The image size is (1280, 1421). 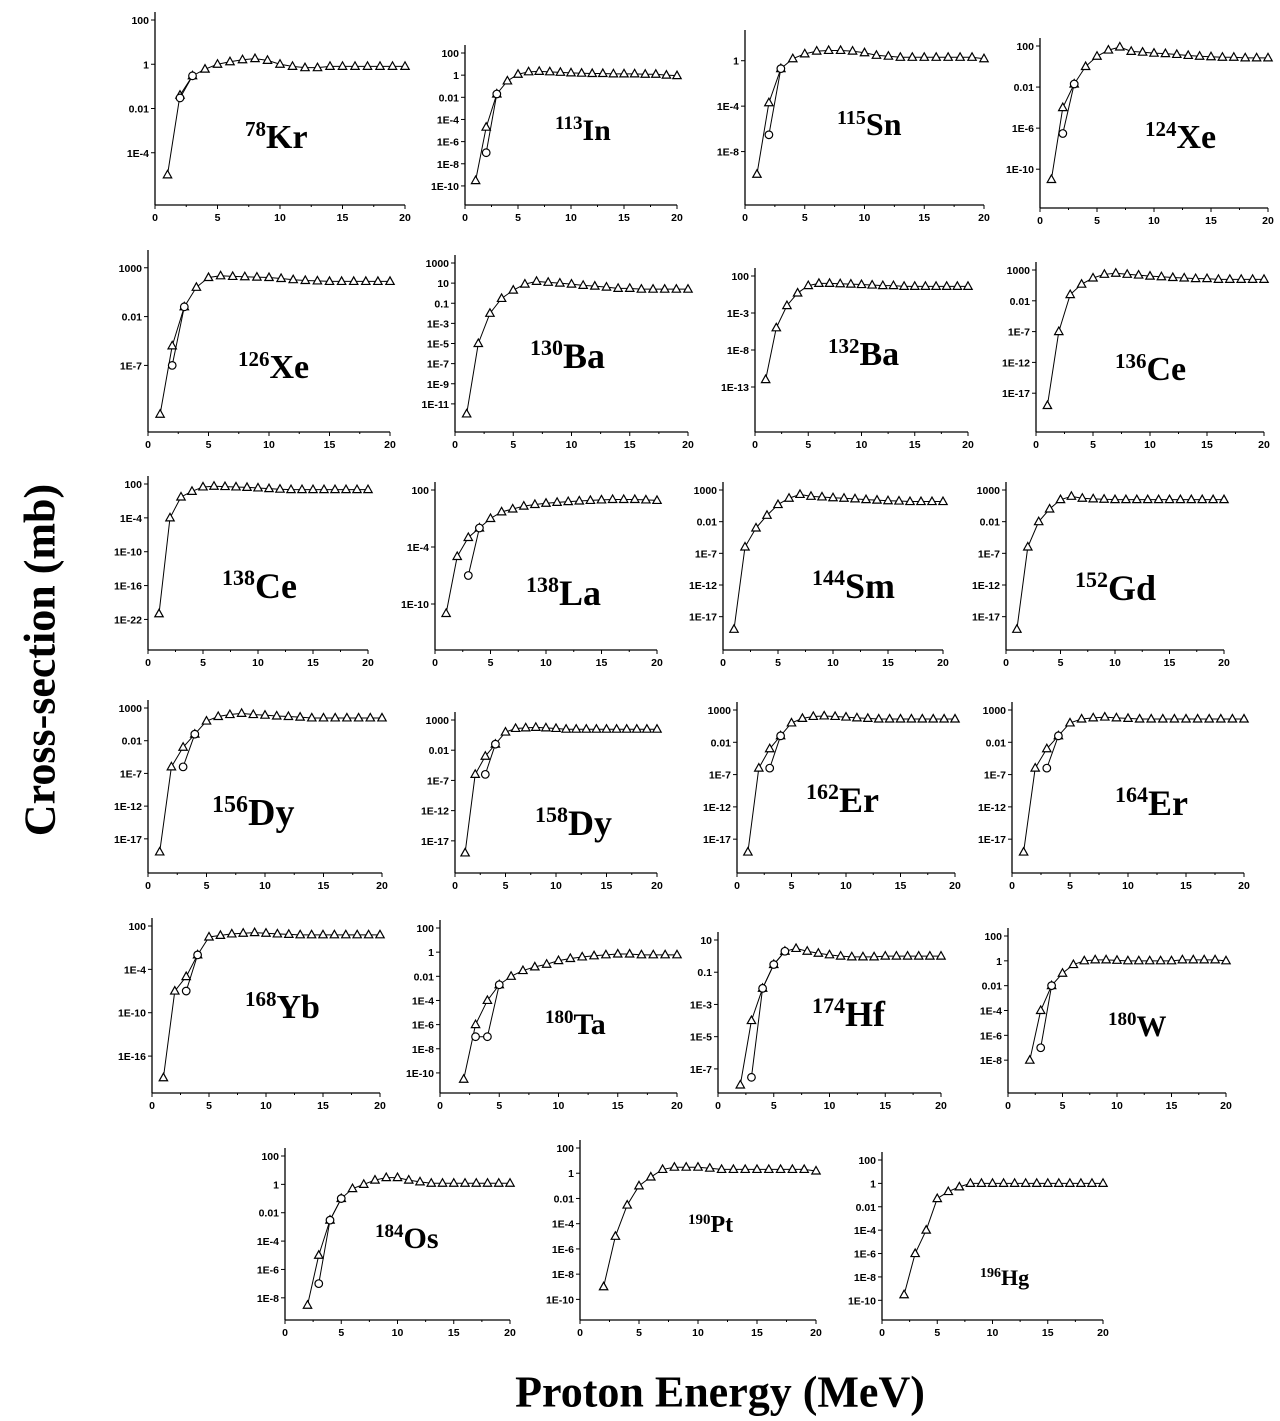 What do you see at coordinates (438, 721) in the screenshot?
I see `y-tick-label: 1000` at bounding box center [438, 721].